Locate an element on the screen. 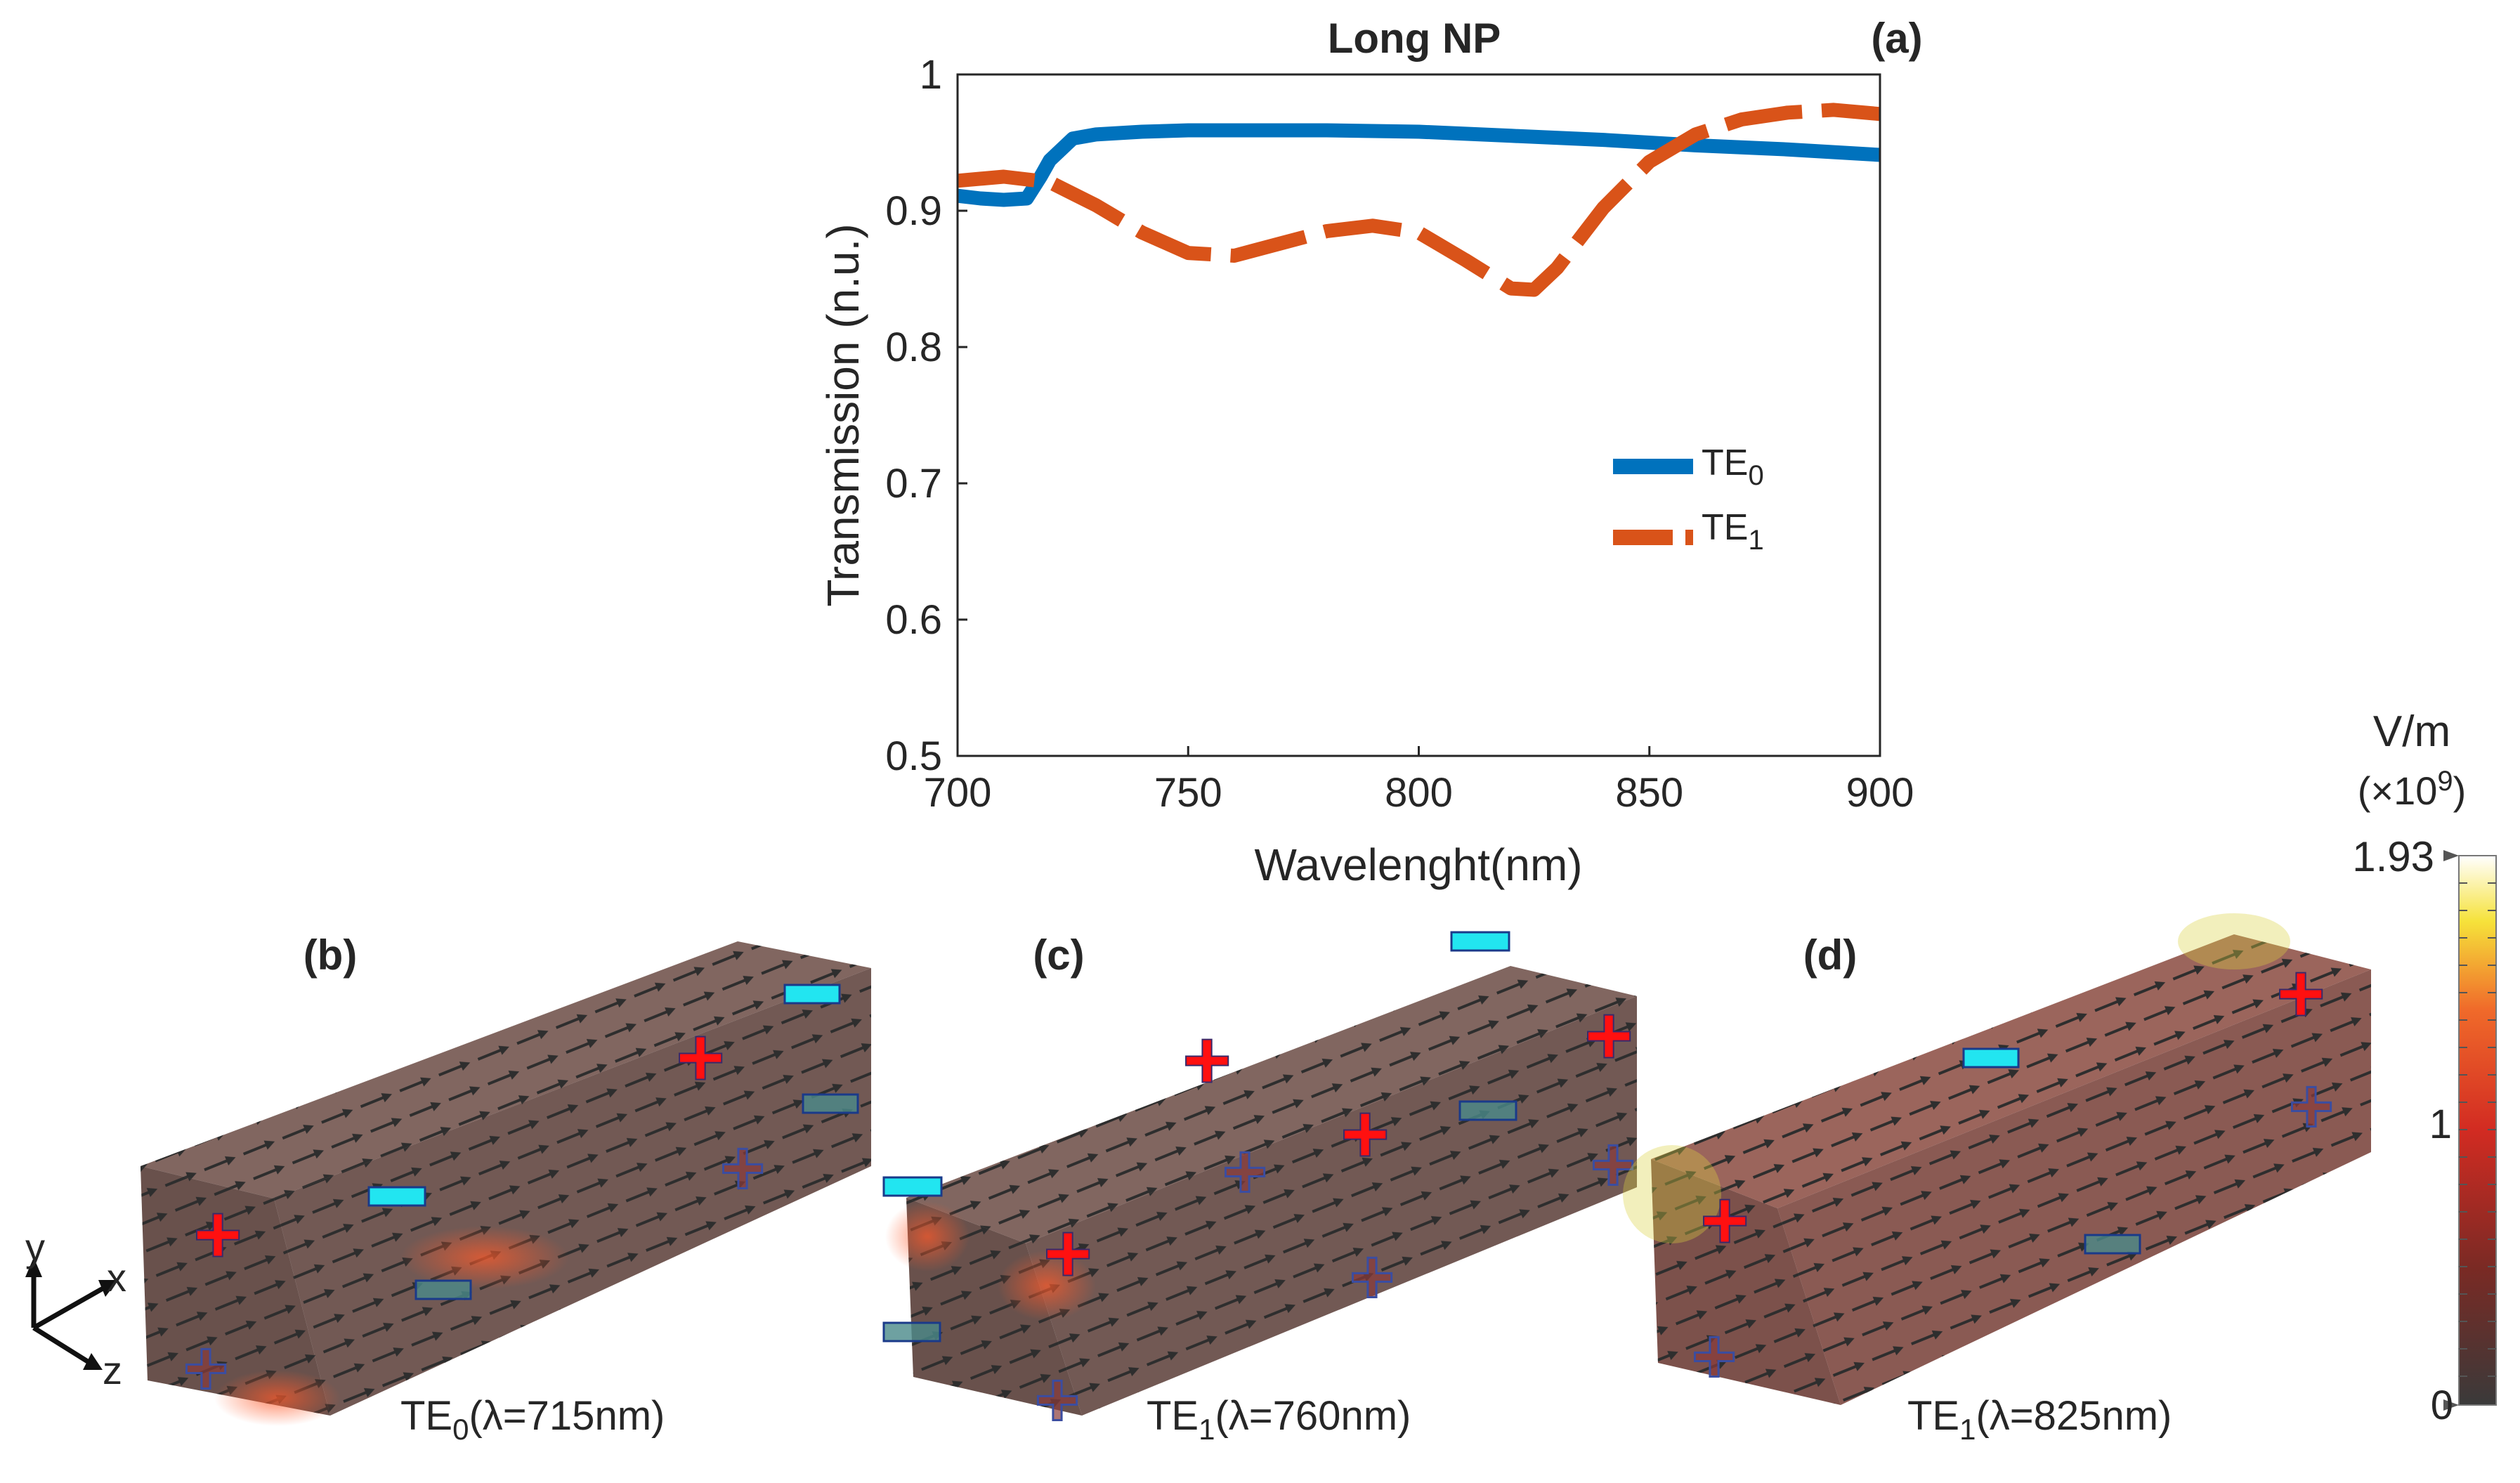 The image size is (2520, 1483). chart-title: Long NP is located at coordinates (1414, 38).